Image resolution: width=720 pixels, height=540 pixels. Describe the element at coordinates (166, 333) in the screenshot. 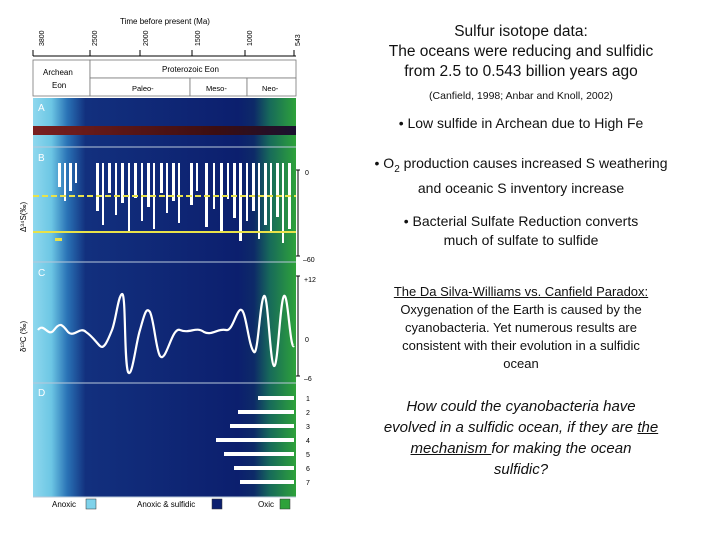

I see `panel-c-carbon-curve` at that location.